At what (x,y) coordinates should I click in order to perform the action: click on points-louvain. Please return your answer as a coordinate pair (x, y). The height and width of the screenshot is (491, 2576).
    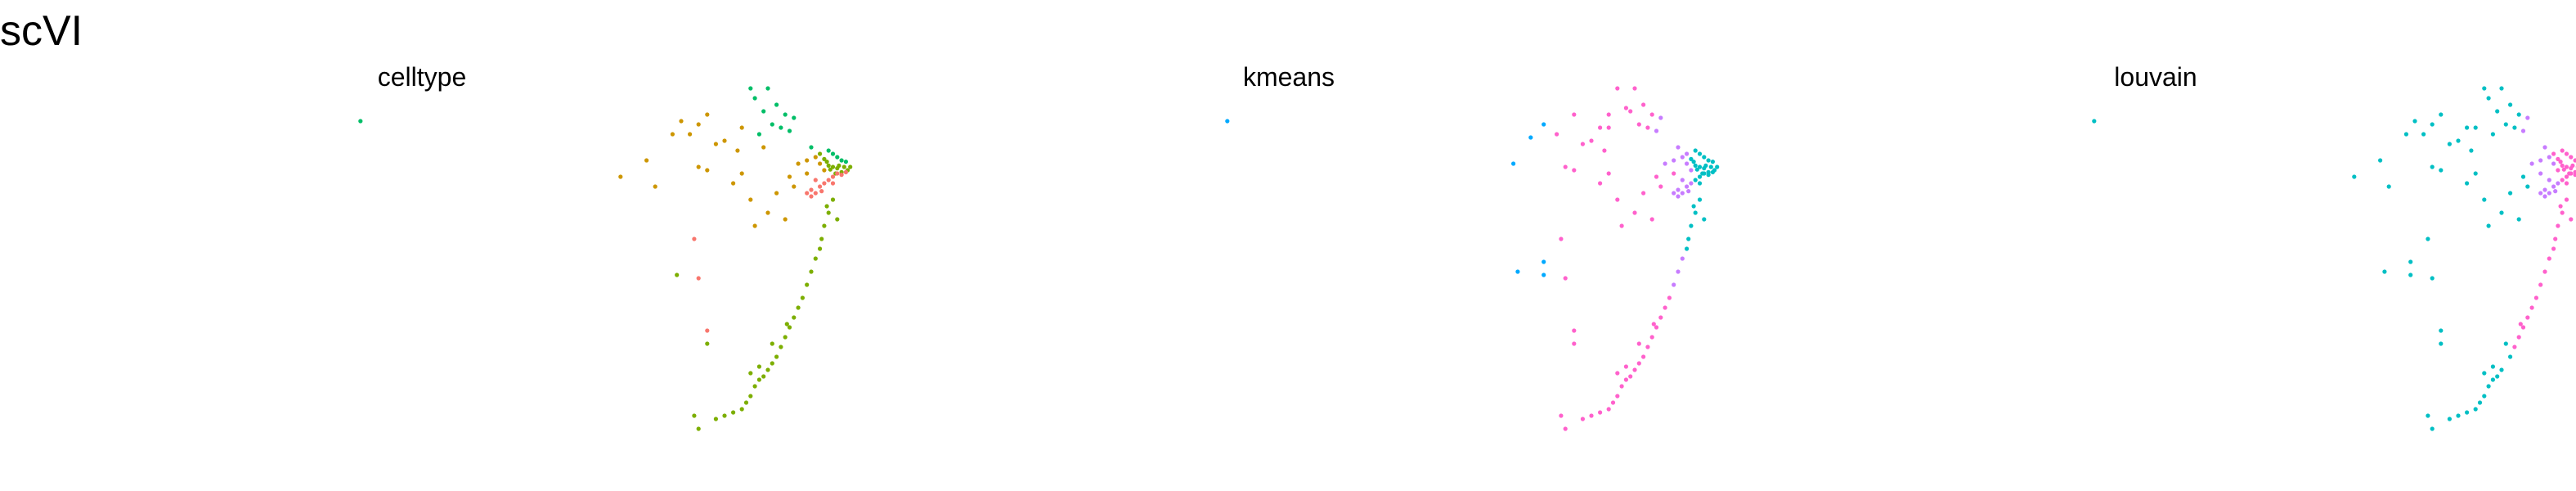
    Looking at the image, I should click on (2334, 258).